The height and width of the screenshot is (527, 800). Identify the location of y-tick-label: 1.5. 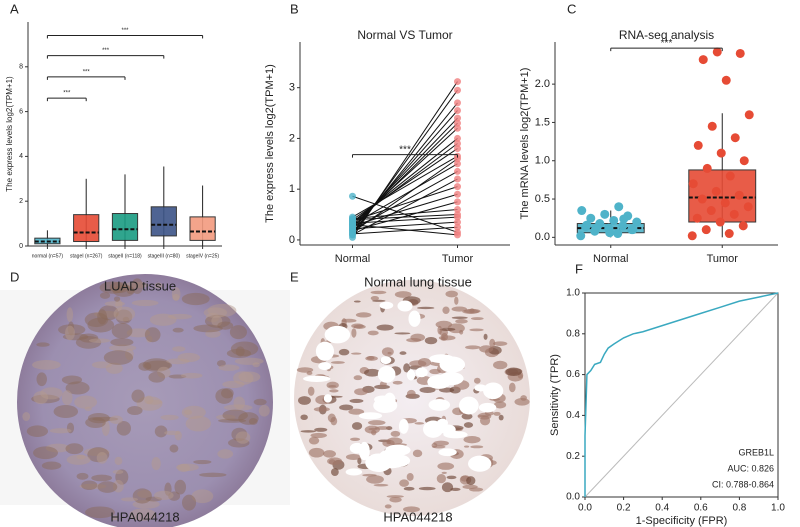
(542, 122).